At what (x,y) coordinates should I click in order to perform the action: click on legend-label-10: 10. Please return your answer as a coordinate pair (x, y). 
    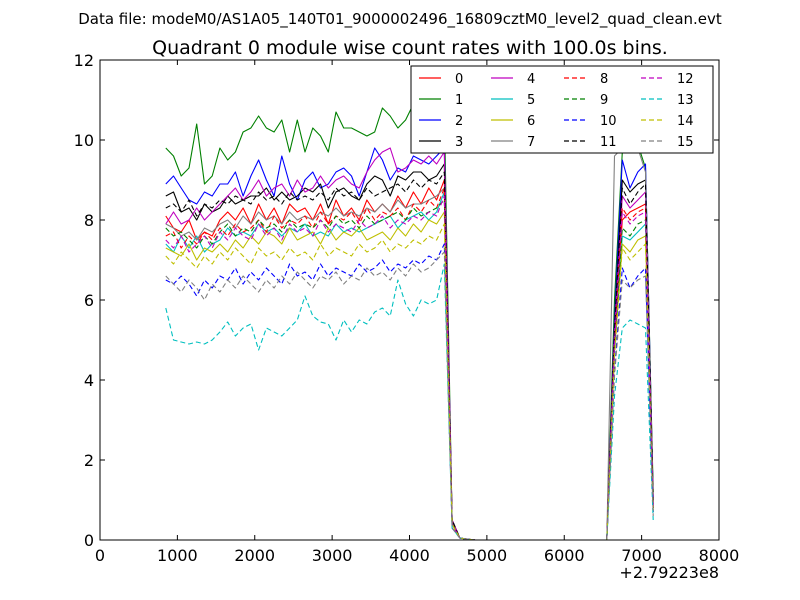
    Looking at the image, I should click on (608, 121).